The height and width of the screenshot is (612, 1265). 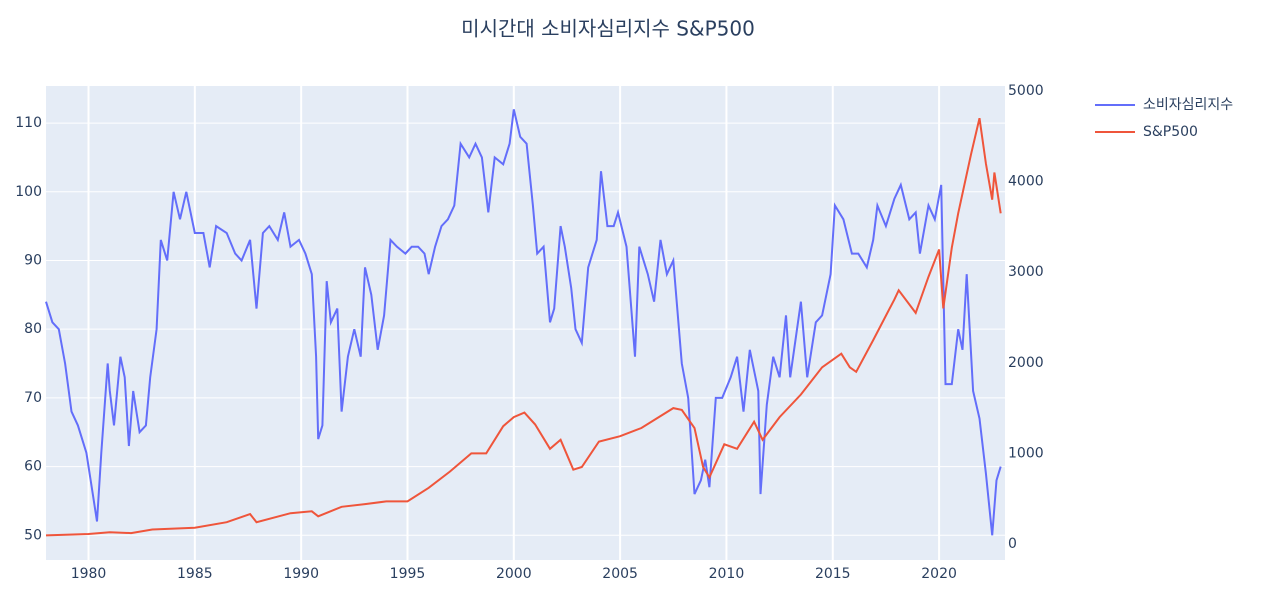 What do you see at coordinates (33, 535) in the screenshot?
I see `y-tick-label: 50` at bounding box center [33, 535].